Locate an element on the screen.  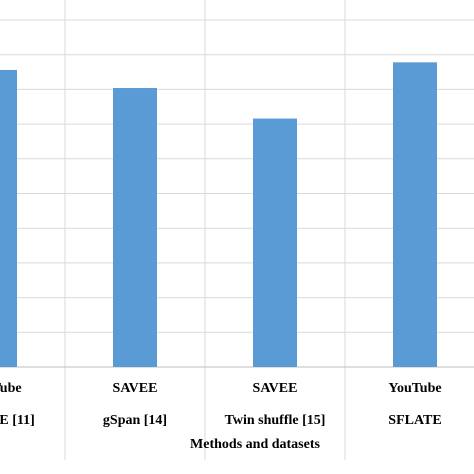
category-method-label: SFLATE [11] is located at coordinates (17, 420).